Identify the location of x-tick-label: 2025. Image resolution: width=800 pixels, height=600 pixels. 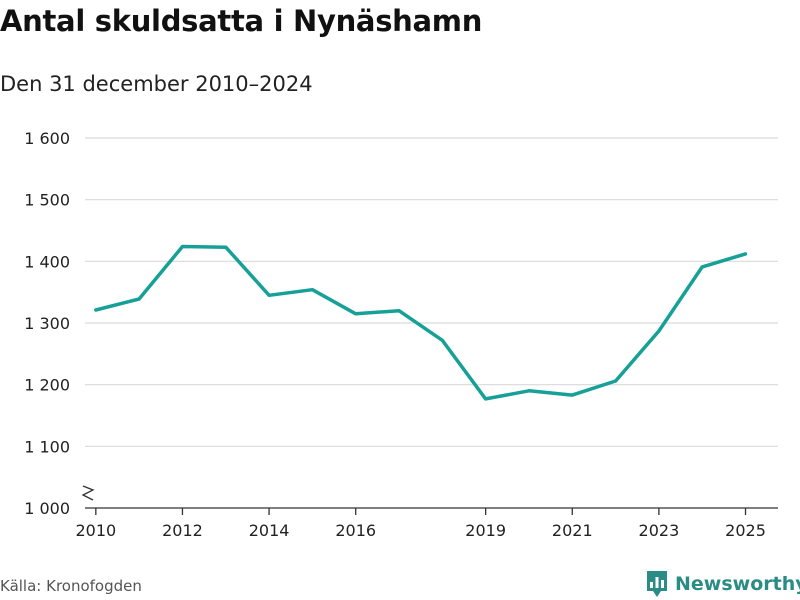
(745, 530).